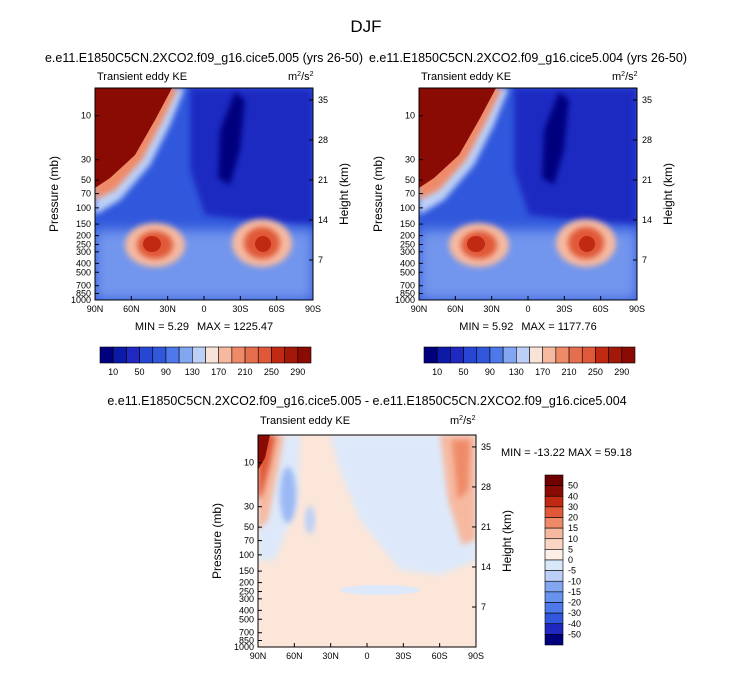 The width and height of the screenshot is (733, 673). What do you see at coordinates (574, 634) in the screenshot?
I see `colorbar-tick-label: -50` at bounding box center [574, 634].